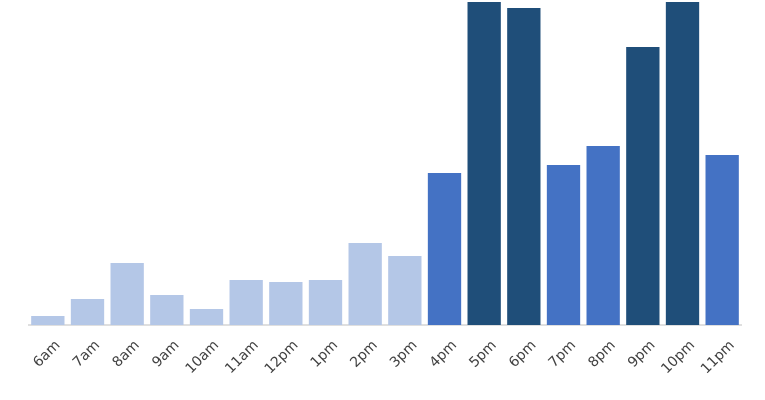 The image size is (765, 400). I want to click on x-tick-label: 10pm, so click(678, 357).